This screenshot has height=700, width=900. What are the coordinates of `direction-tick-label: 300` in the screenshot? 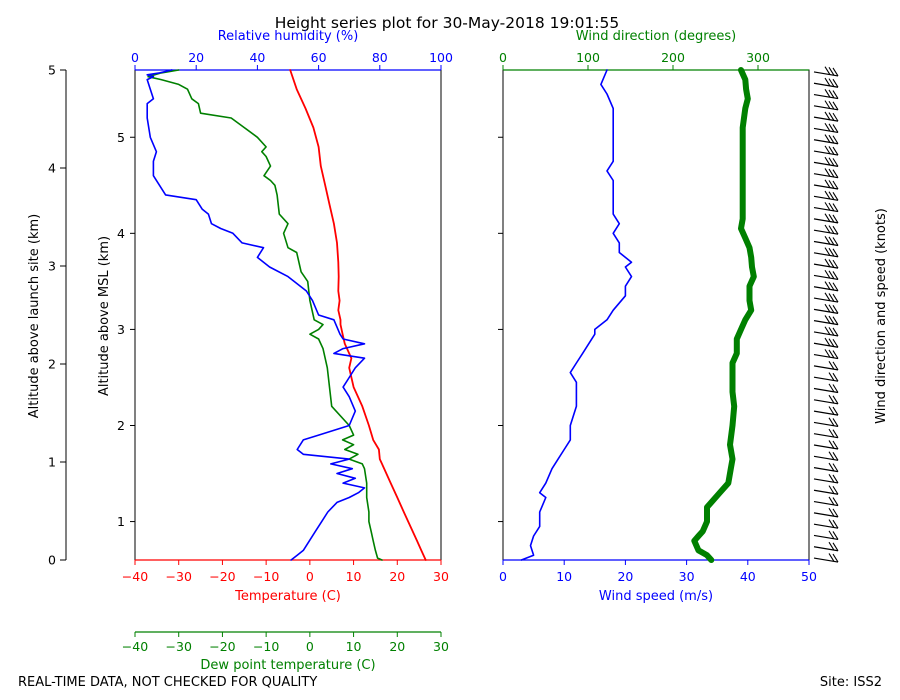 It's located at (758, 57).